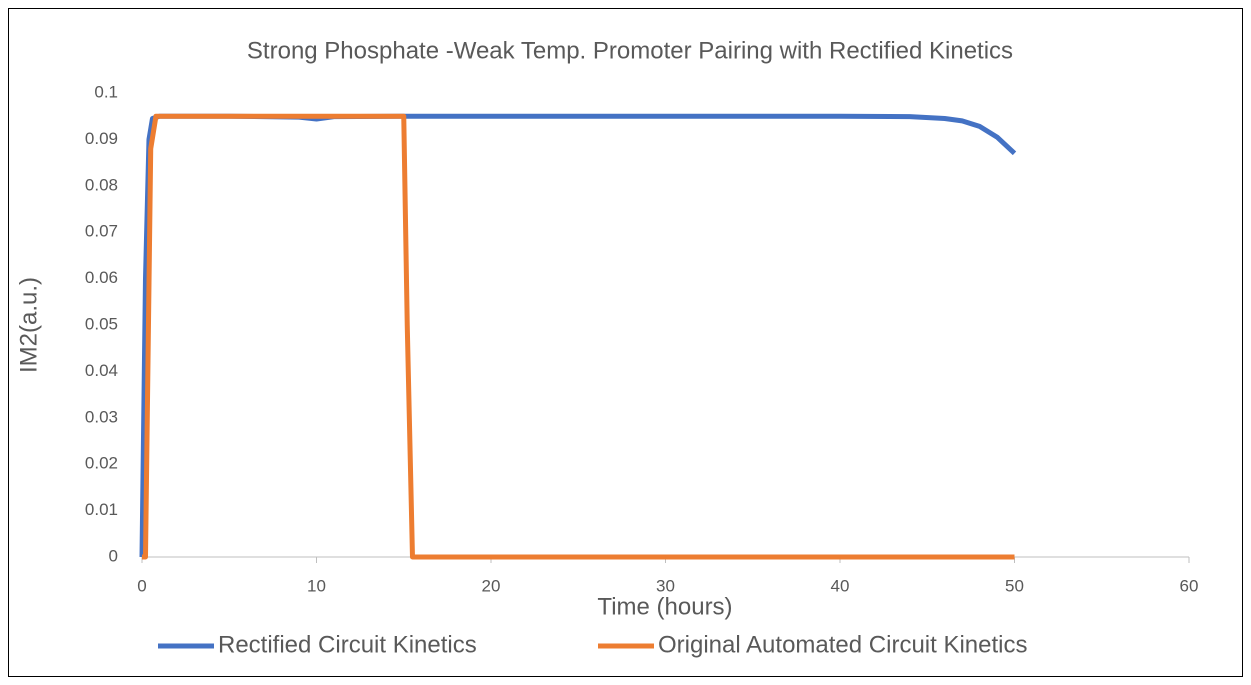 The width and height of the screenshot is (1251, 685). What do you see at coordinates (843, 644) in the screenshot?
I see `legend-label: Original Automated Circuit Kinetics` at bounding box center [843, 644].